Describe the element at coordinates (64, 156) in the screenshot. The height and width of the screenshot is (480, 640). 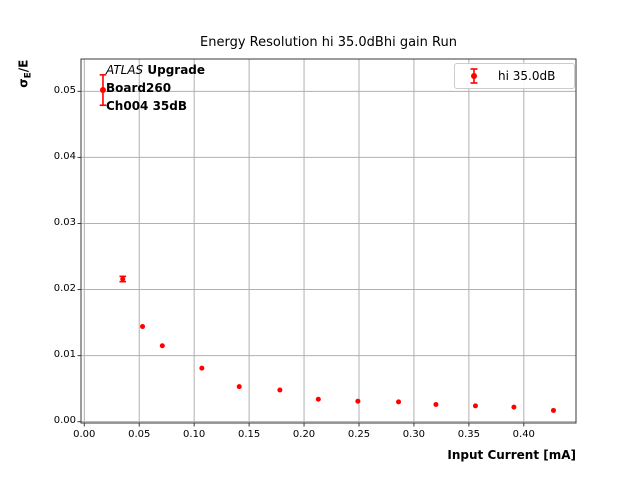
I see `y-tick-label: 0.04` at that location.